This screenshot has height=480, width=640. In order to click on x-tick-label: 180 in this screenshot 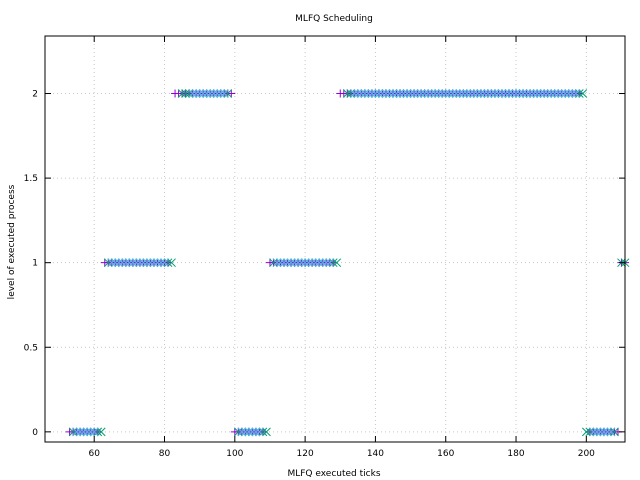, I will do `click(515, 454)`.